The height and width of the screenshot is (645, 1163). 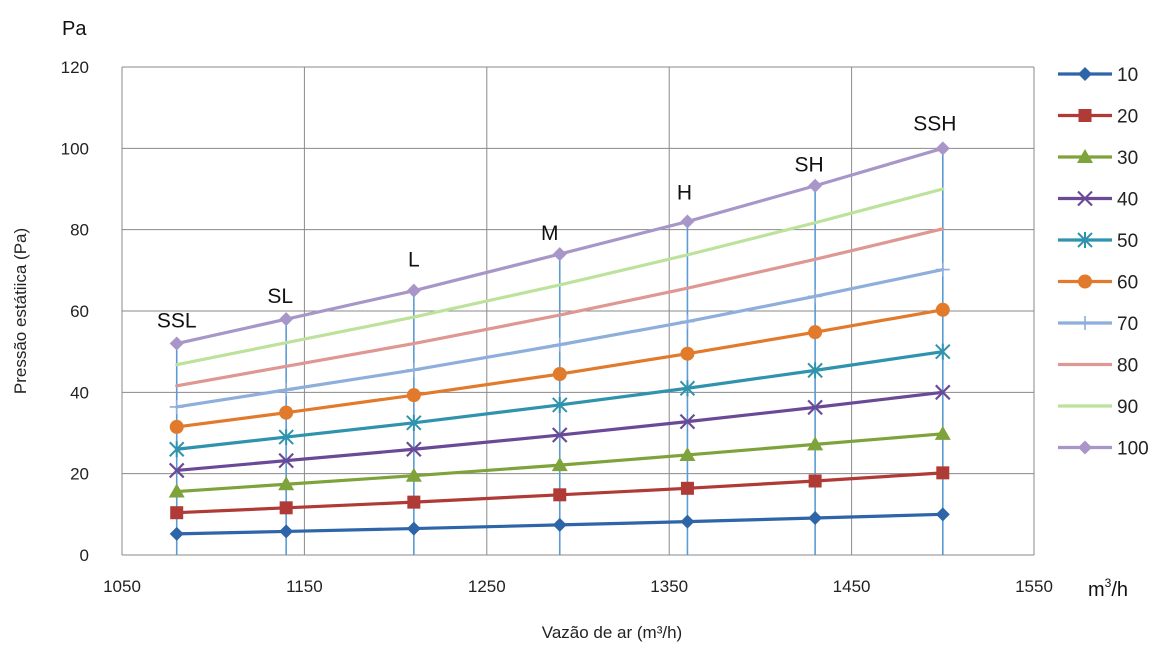 I want to click on y-tick-label: 20, so click(x=79, y=474).